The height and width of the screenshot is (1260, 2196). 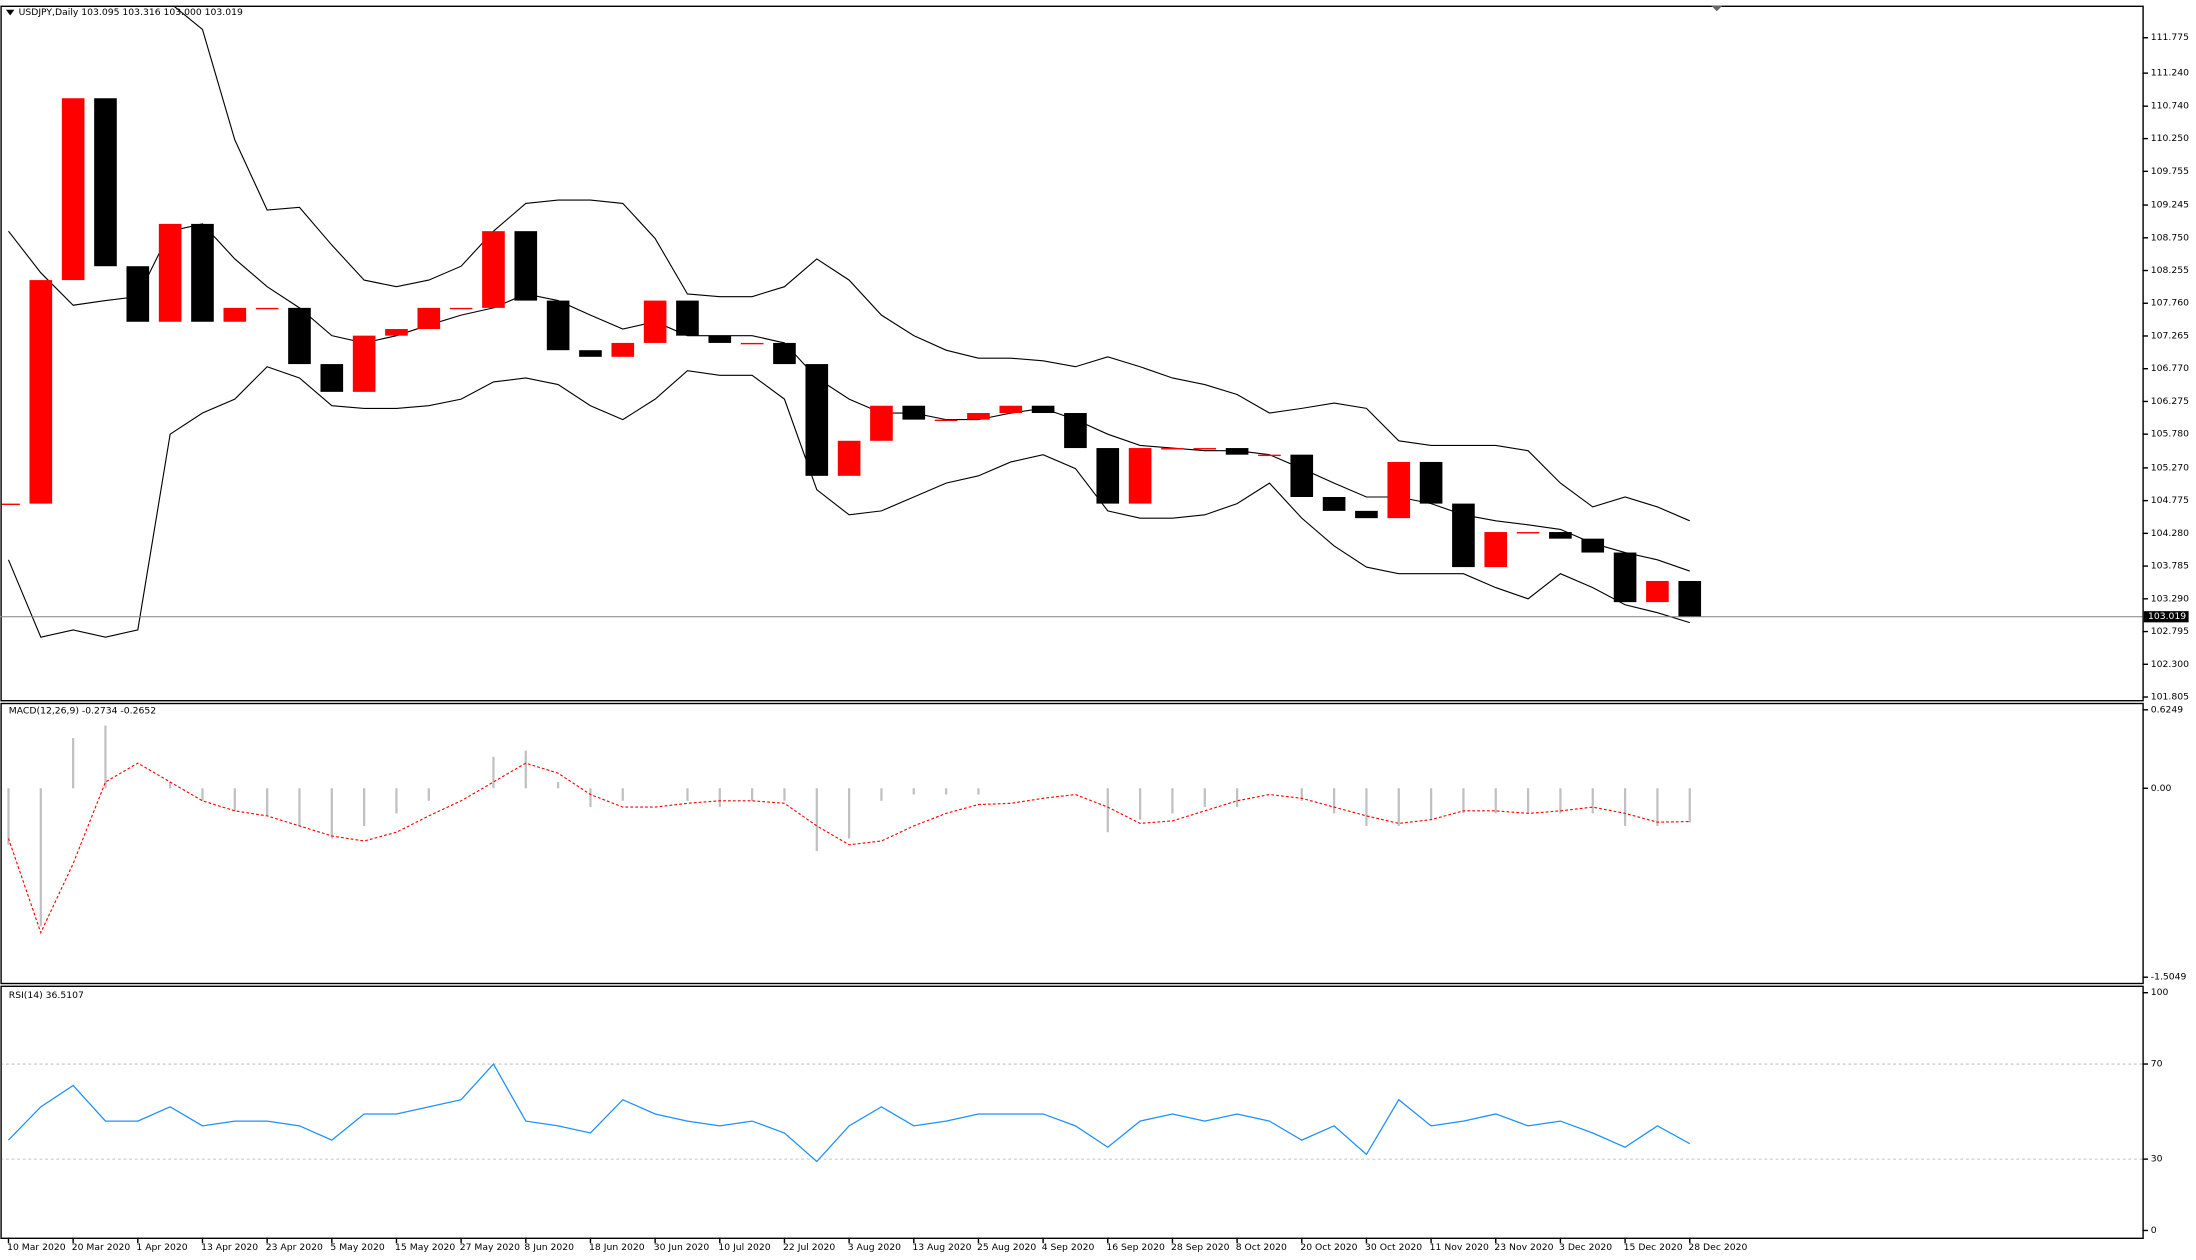 I want to click on macd-plot, so click(x=849, y=830).